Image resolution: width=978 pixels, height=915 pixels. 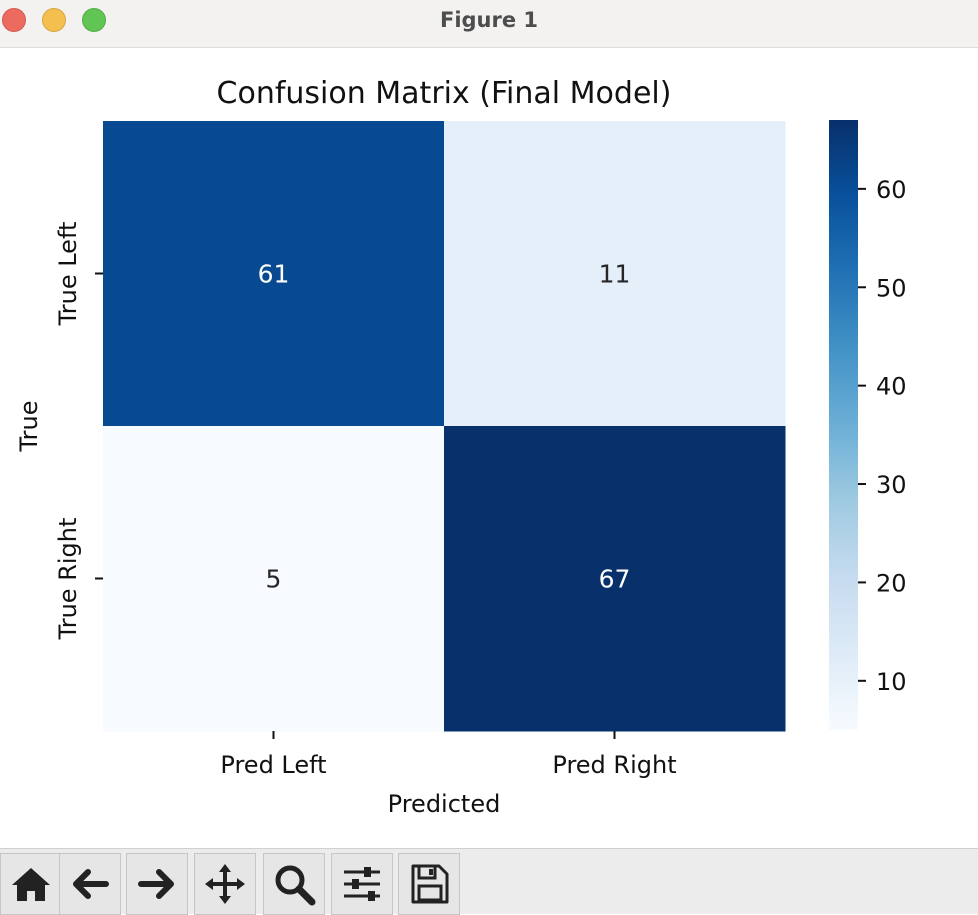 I want to click on y-axis-label: True, so click(x=29, y=427).